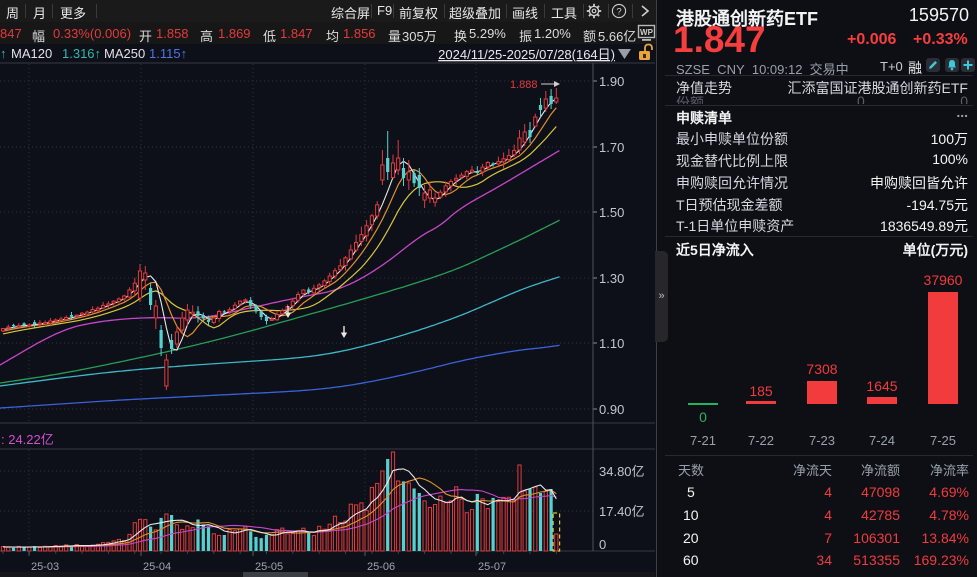 The height and width of the screenshot is (577, 977). What do you see at coordinates (45, 567) in the screenshot?
I see `svg-text: 25-03` at bounding box center [45, 567].